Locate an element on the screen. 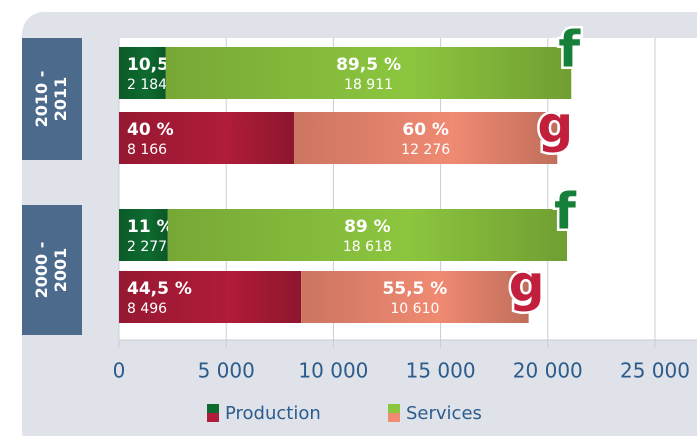  value-label: 8 166 is located at coordinates (147, 150).